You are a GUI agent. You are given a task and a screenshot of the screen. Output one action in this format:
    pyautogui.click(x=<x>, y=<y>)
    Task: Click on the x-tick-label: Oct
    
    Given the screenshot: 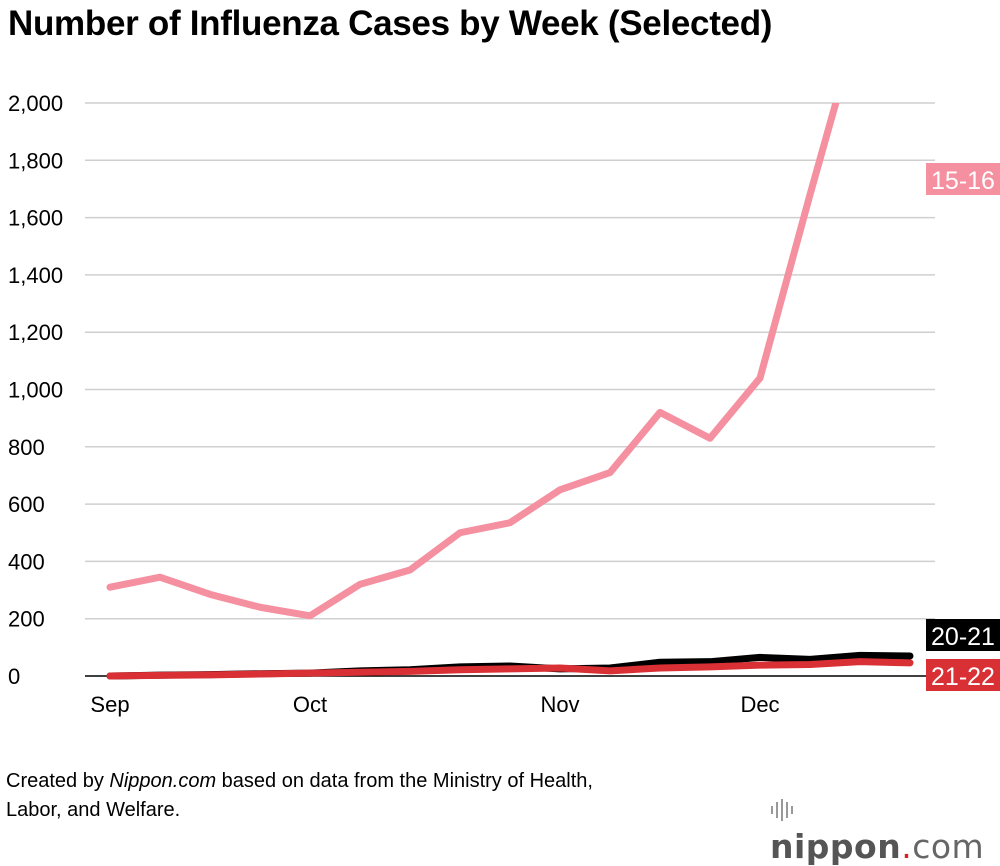 What is the action you would take?
    pyautogui.click(x=310, y=704)
    